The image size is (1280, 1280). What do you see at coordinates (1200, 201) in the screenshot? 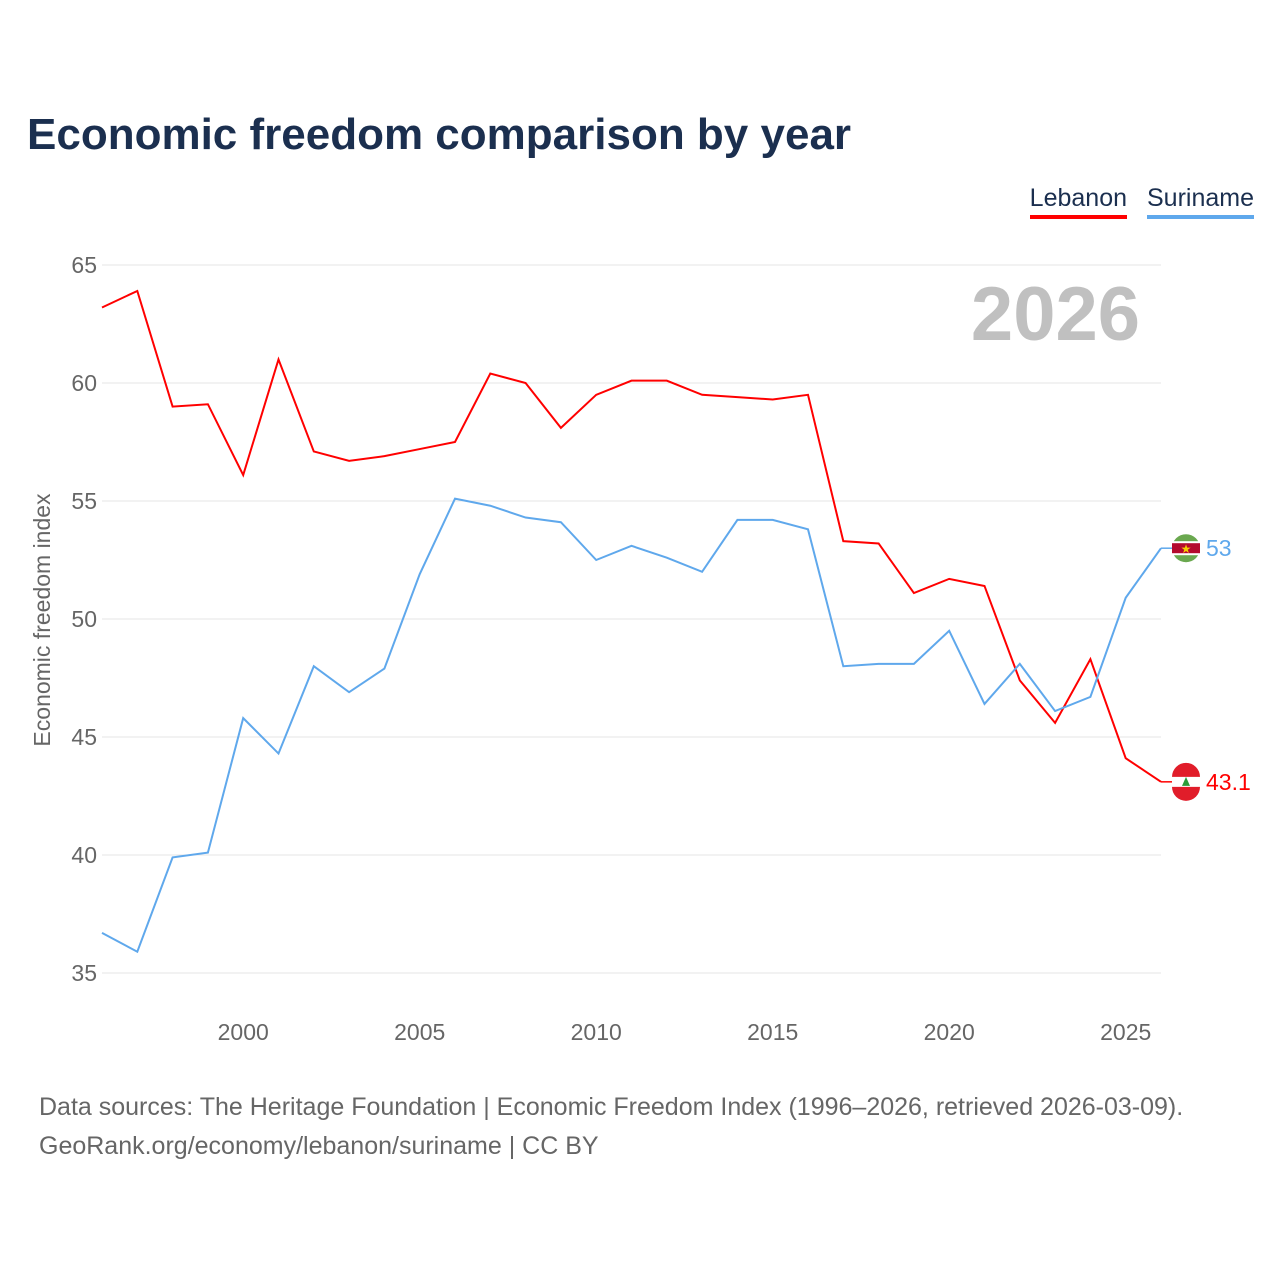
I see `legend-item-suriname: Suriname` at bounding box center [1200, 201].